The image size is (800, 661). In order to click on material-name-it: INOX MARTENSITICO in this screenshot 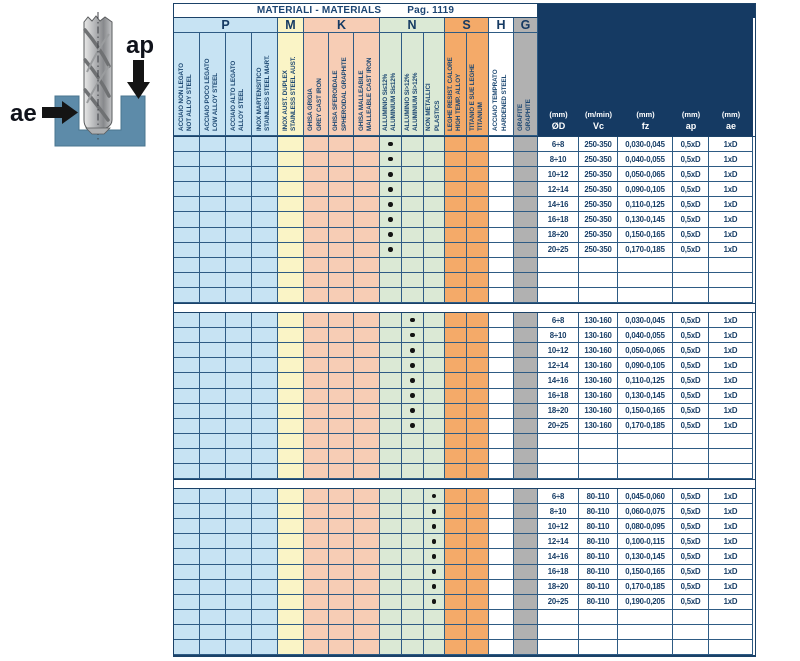, I will do `click(259, 99)`.